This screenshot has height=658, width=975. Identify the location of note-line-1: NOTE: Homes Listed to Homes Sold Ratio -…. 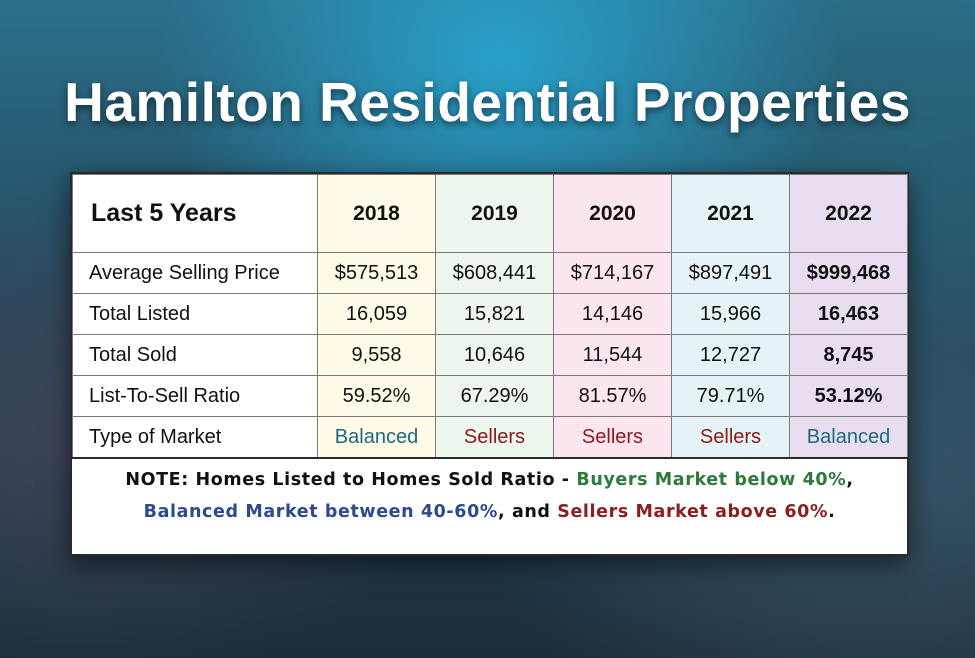
(489, 480).